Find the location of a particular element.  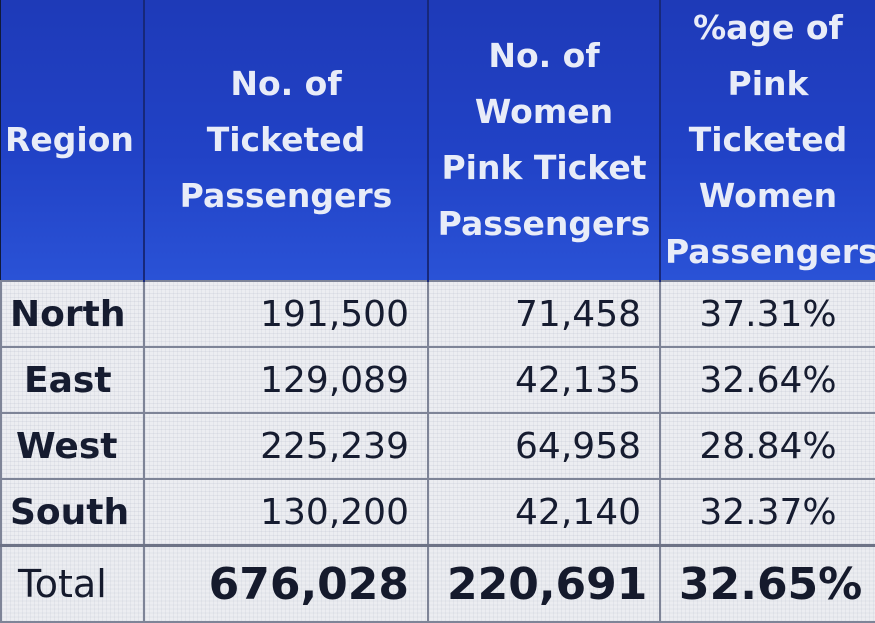

header-pink-line-1: No. of Women is located at coordinates (544, 84).